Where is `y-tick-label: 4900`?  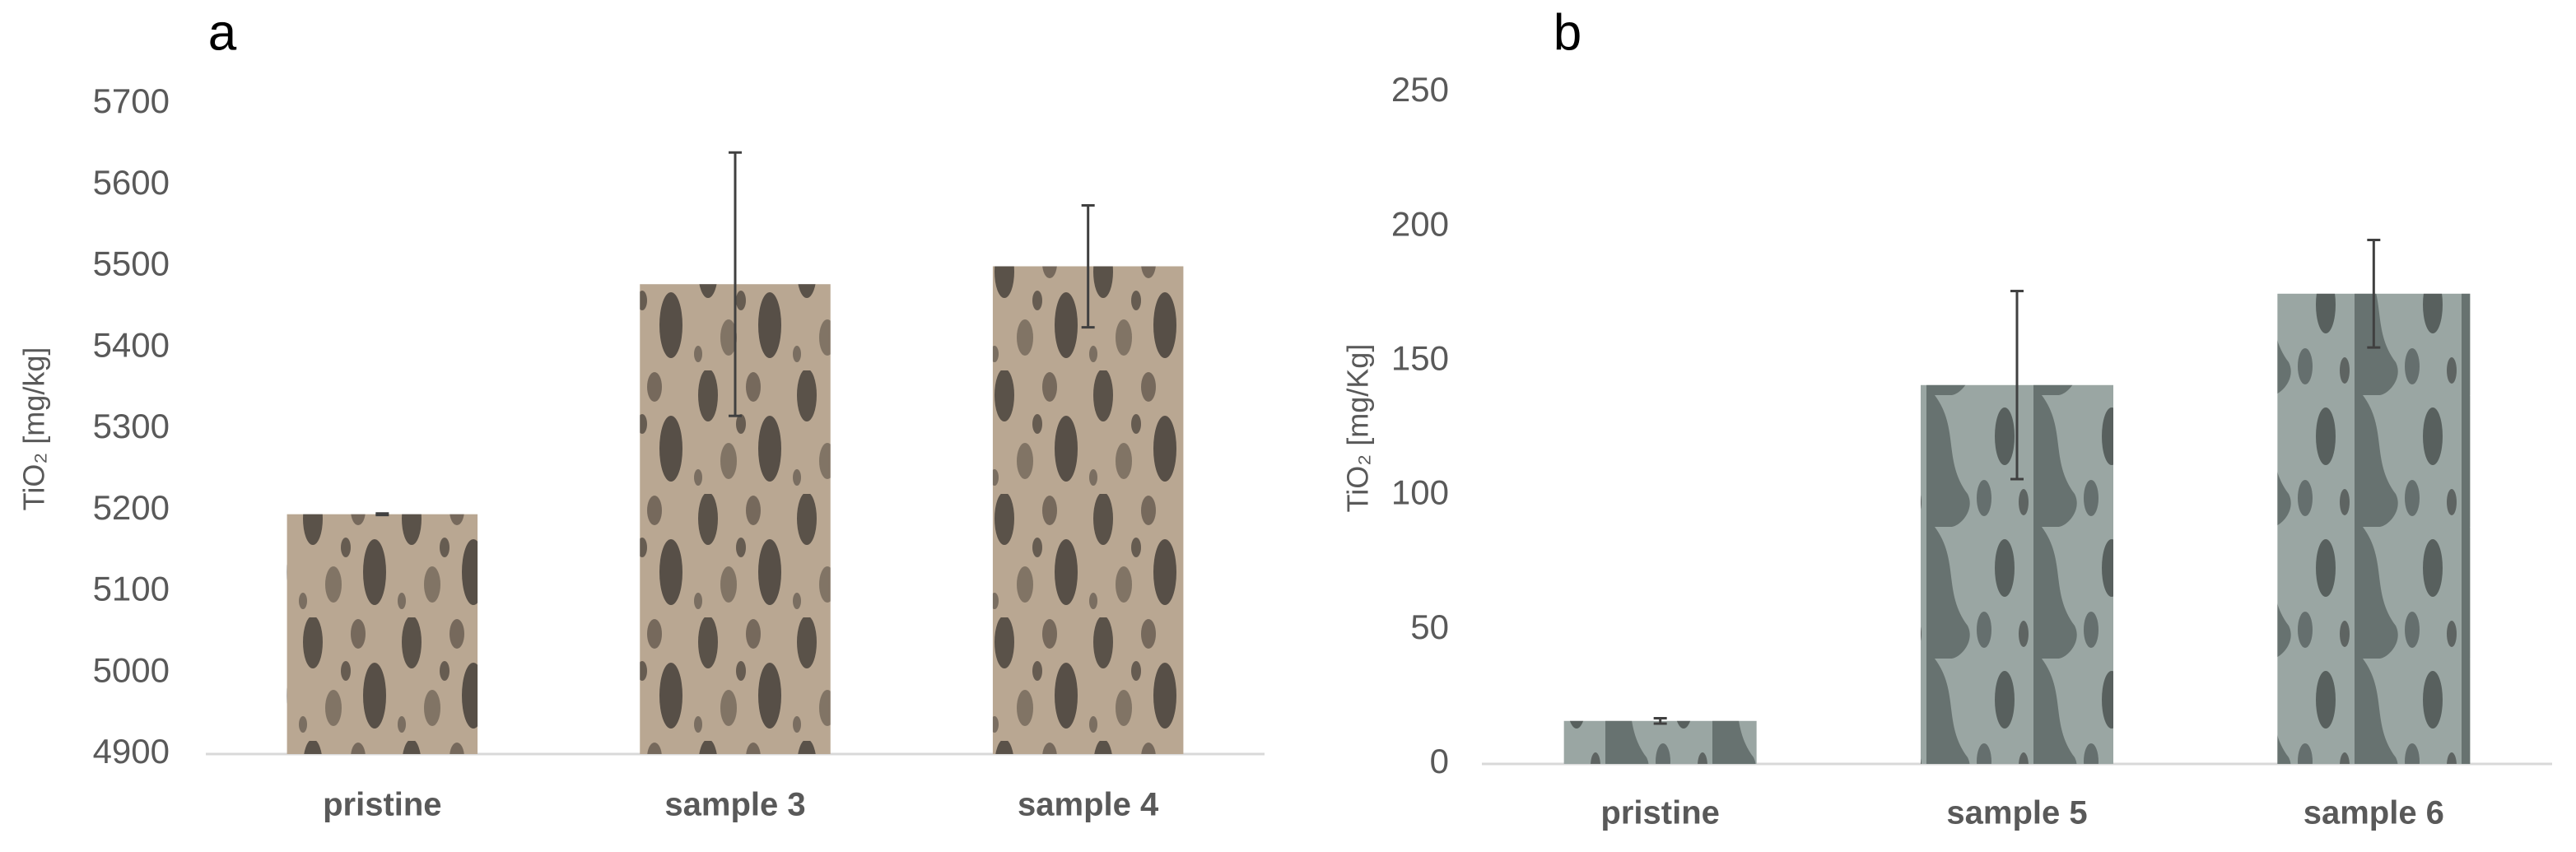
y-tick-label: 4900 is located at coordinates (131, 751).